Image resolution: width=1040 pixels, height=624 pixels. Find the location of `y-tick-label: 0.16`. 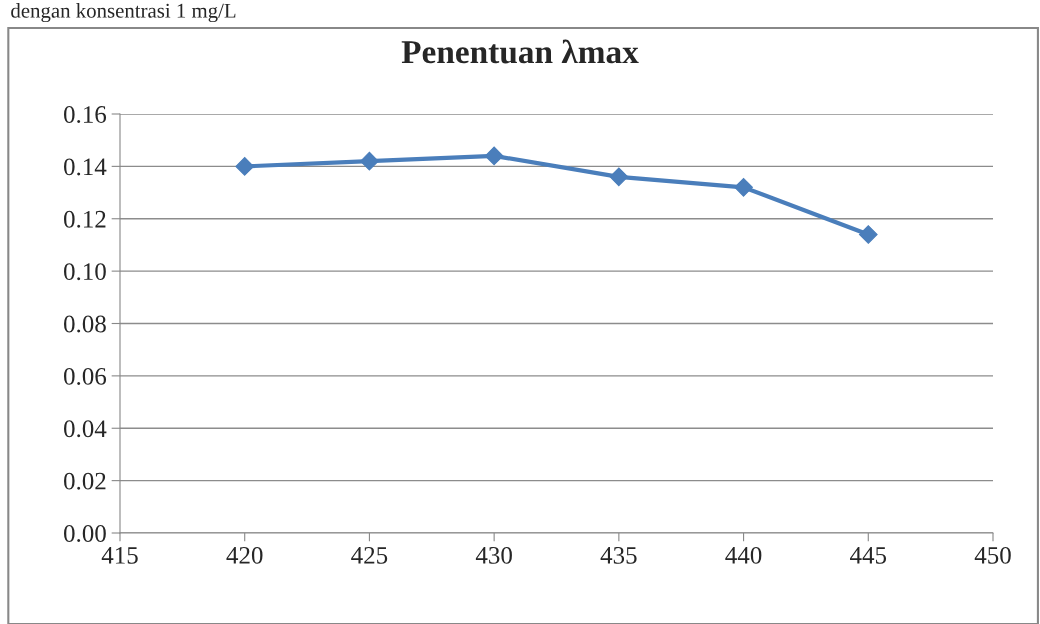

y-tick-label: 0.16 is located at coordinates (85, 115).